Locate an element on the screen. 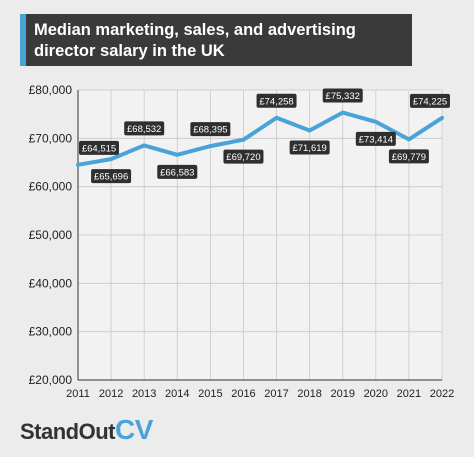  x-tick-label: 2014 is located at coordinates (177, 394).